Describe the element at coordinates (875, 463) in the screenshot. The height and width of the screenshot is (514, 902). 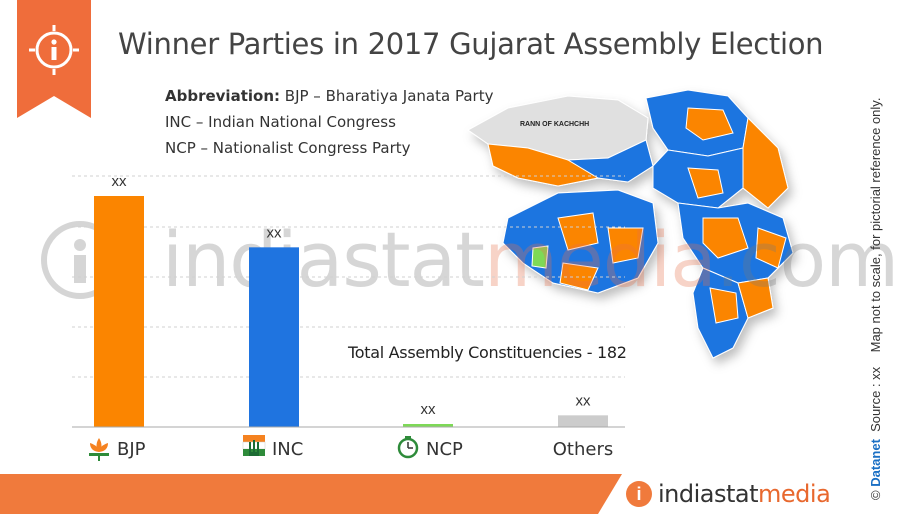
I see `datanet-brand: Datanet` at that location.